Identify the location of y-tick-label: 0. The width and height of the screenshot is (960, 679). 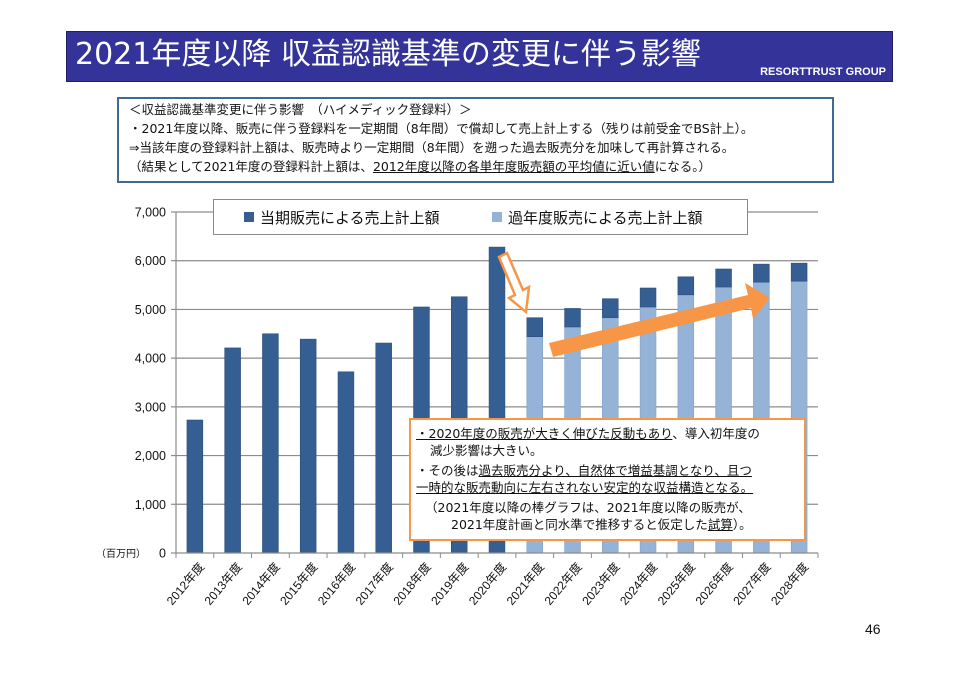
(162, 554).